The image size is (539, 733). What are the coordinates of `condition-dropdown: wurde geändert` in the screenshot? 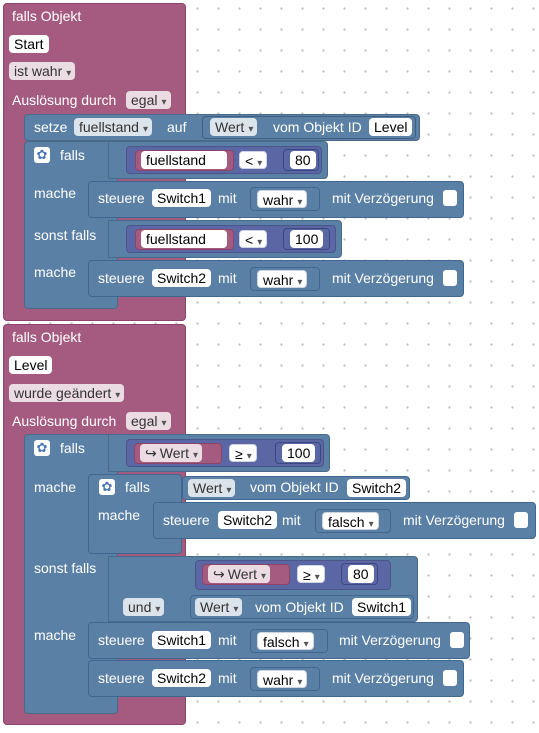 It's located at (67, 393).